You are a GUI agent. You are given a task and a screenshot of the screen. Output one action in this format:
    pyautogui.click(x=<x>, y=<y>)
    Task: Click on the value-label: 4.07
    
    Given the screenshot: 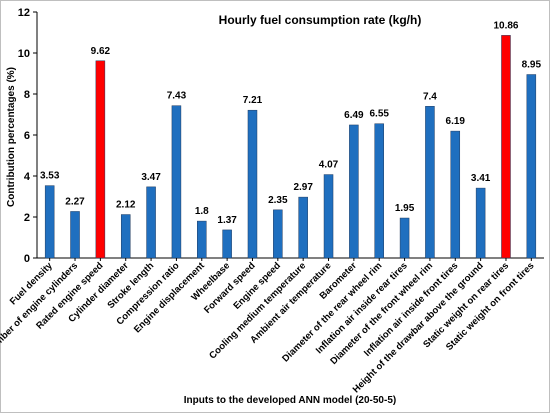 What is the action you would take?
    pyautogui.click(x=329, y=165)
    